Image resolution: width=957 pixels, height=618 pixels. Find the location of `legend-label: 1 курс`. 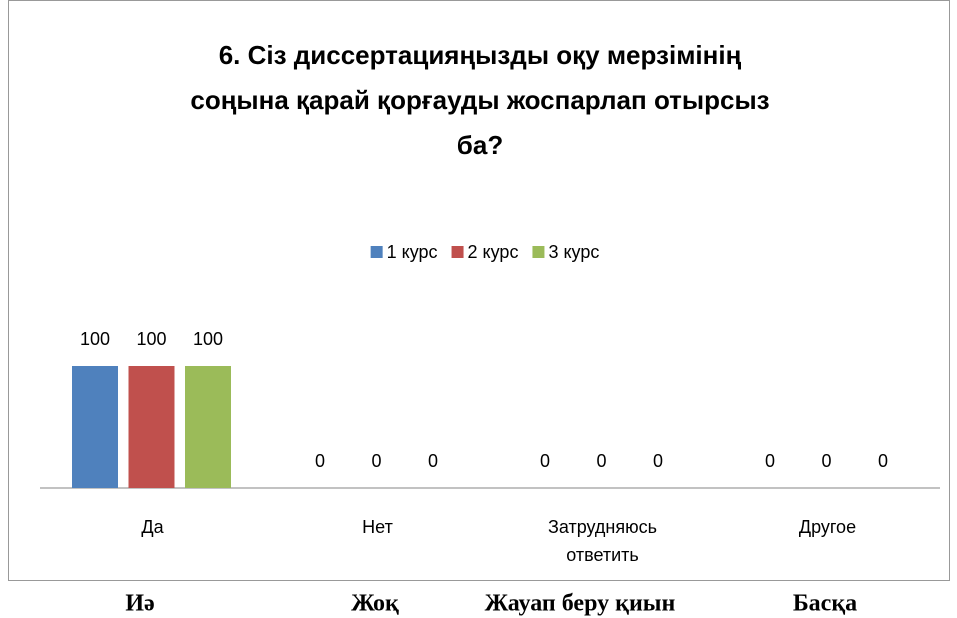

legend-label: 1 курс is located at coordinates (412, 252).